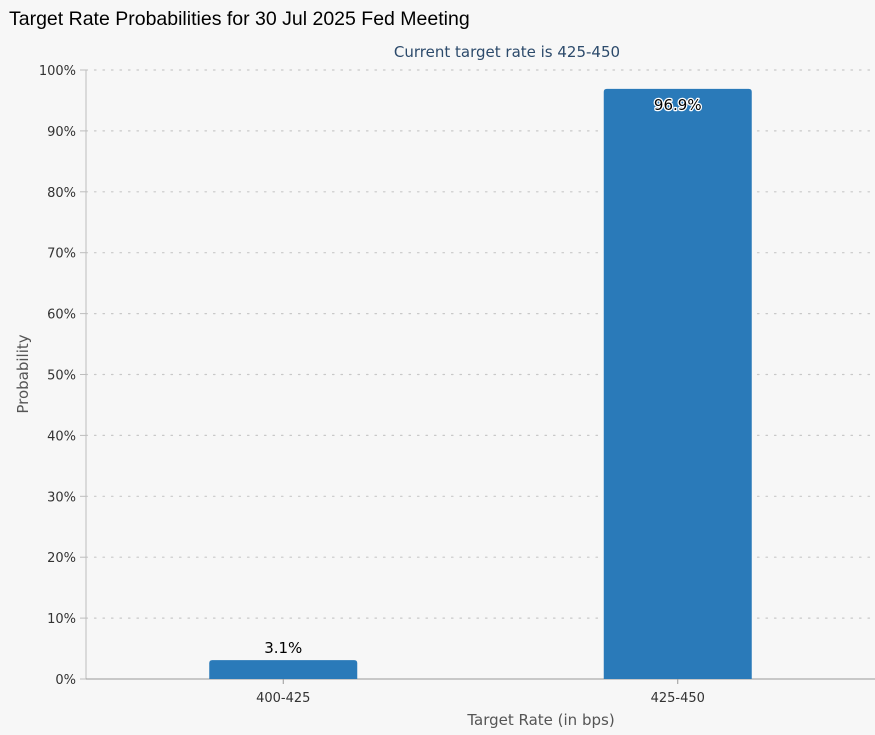  Describe the element at coordinates (61, 436) in the screenshot. I see `y-tick-label: 40%` at that location.